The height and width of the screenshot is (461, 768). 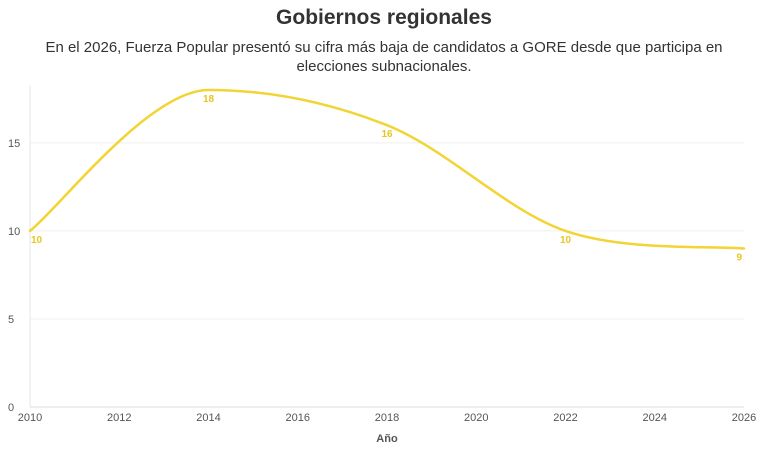 What do you see at coordinates (384, 17) in the screenshot?
I see `chart-title: Gobiernos regionales` at bounding box center [384, 17].